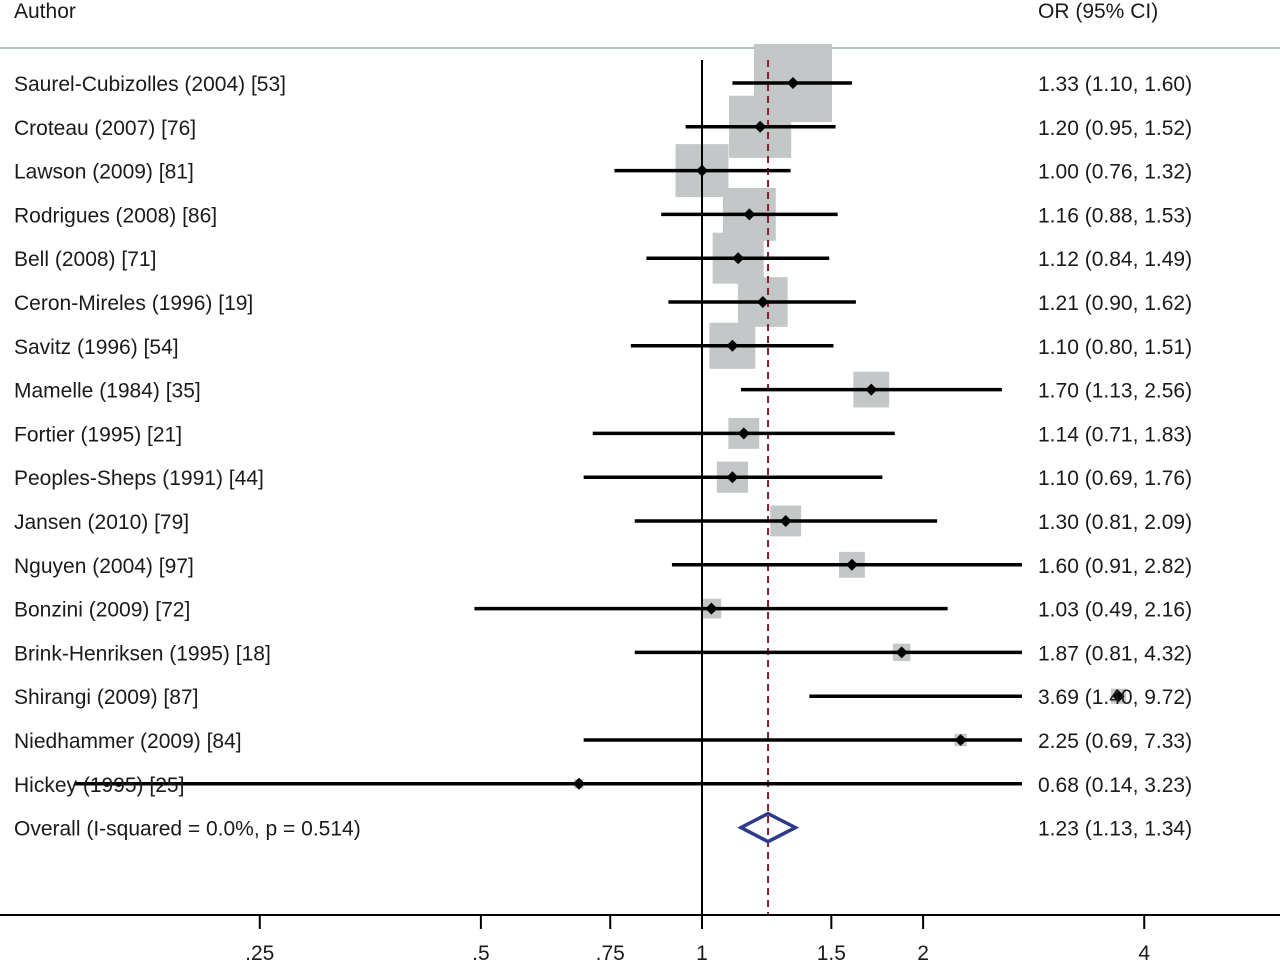  I want to click on x-tick-label: 2, so click(923, 952).